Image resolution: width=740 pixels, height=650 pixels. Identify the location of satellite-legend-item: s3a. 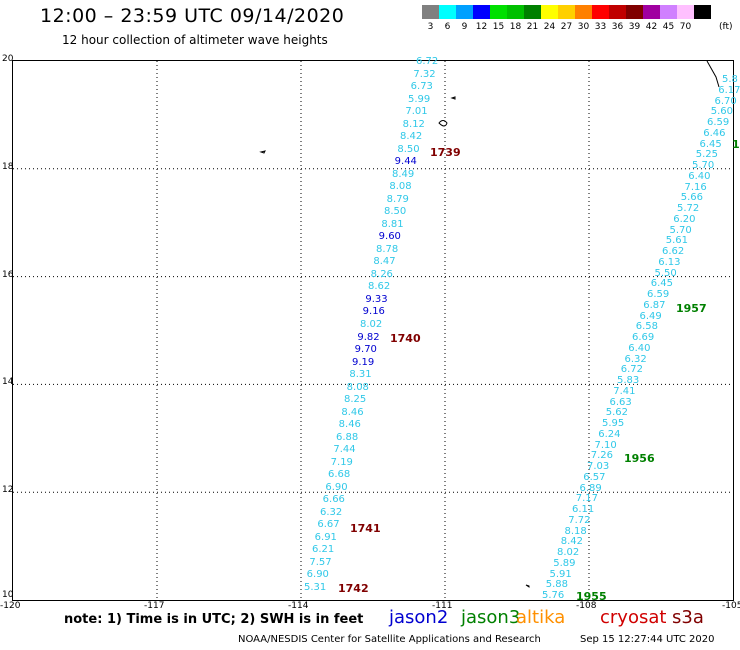
(688, 617).